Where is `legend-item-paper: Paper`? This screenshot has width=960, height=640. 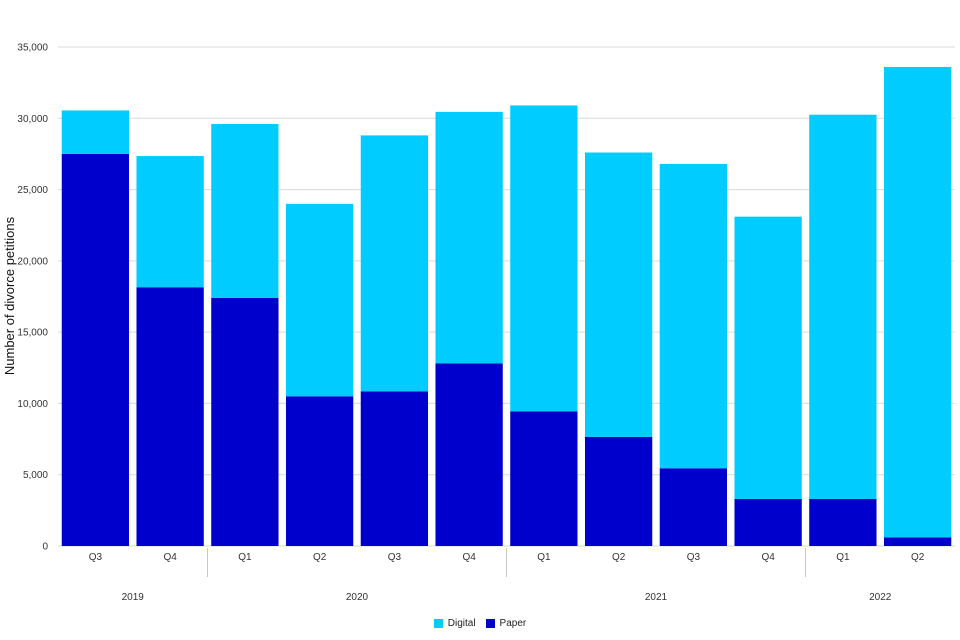
legend-item-paper: Paper is located at coordinates (506, 623).